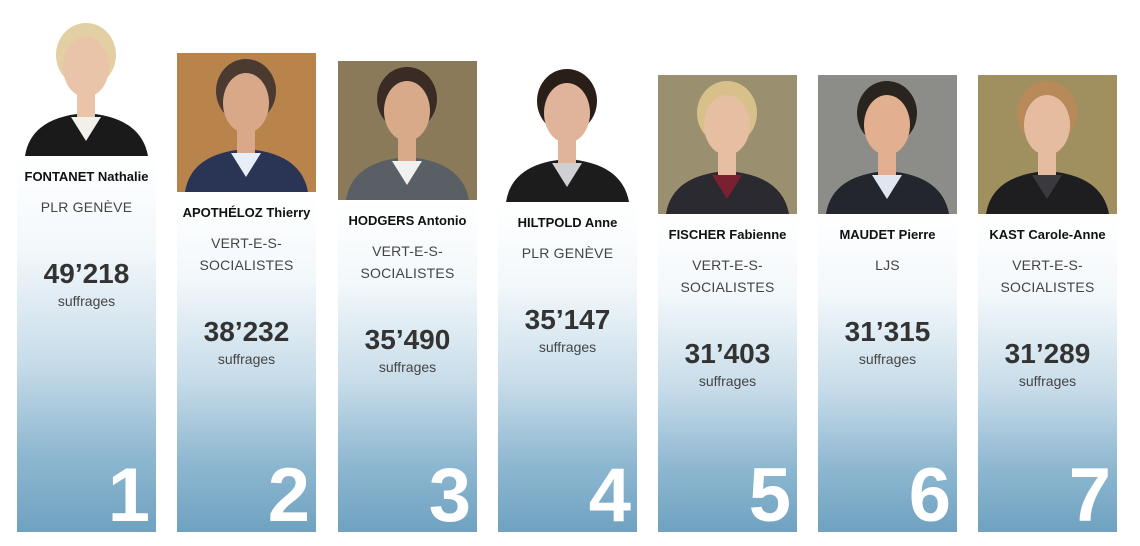 This screenshot has width=1140, height=546. Describe the element at coordinates (407, 339) in the screenshot. I see `vote-count: 35’490` at that location.